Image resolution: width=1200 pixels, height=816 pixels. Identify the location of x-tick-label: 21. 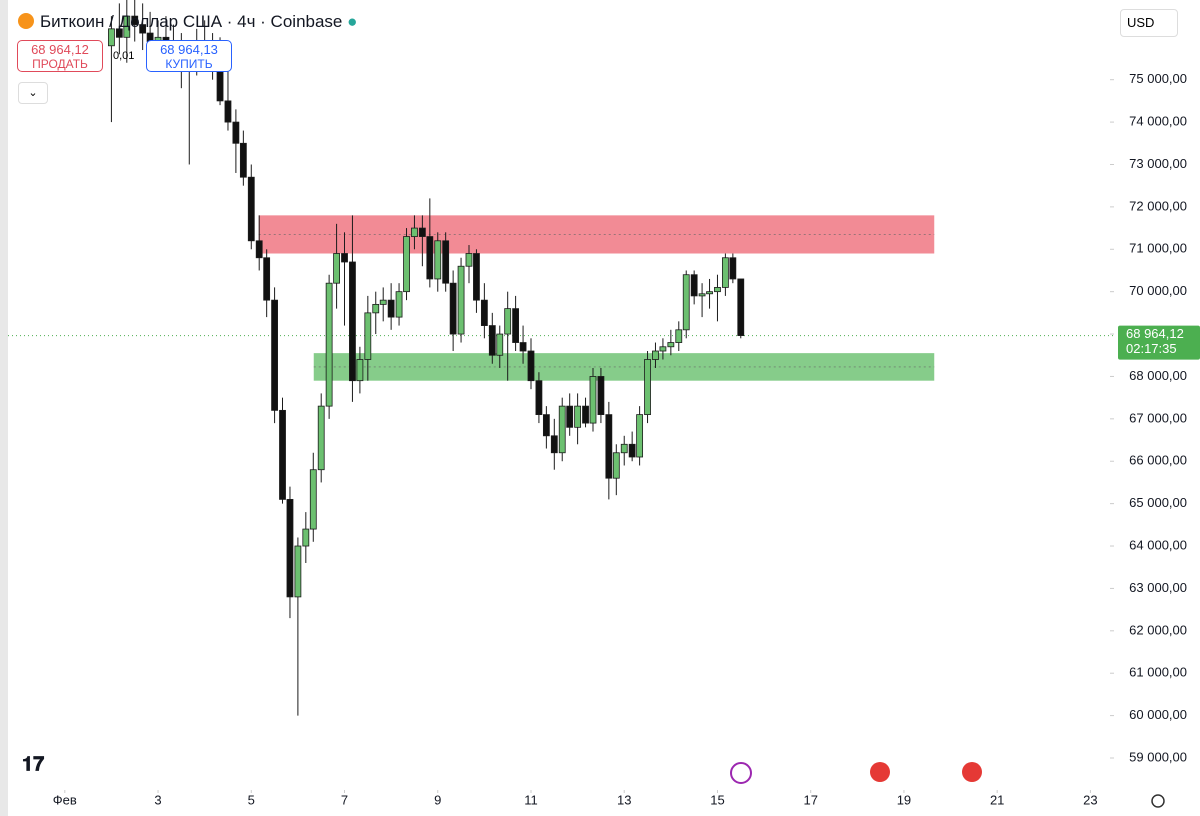
(997, 799).